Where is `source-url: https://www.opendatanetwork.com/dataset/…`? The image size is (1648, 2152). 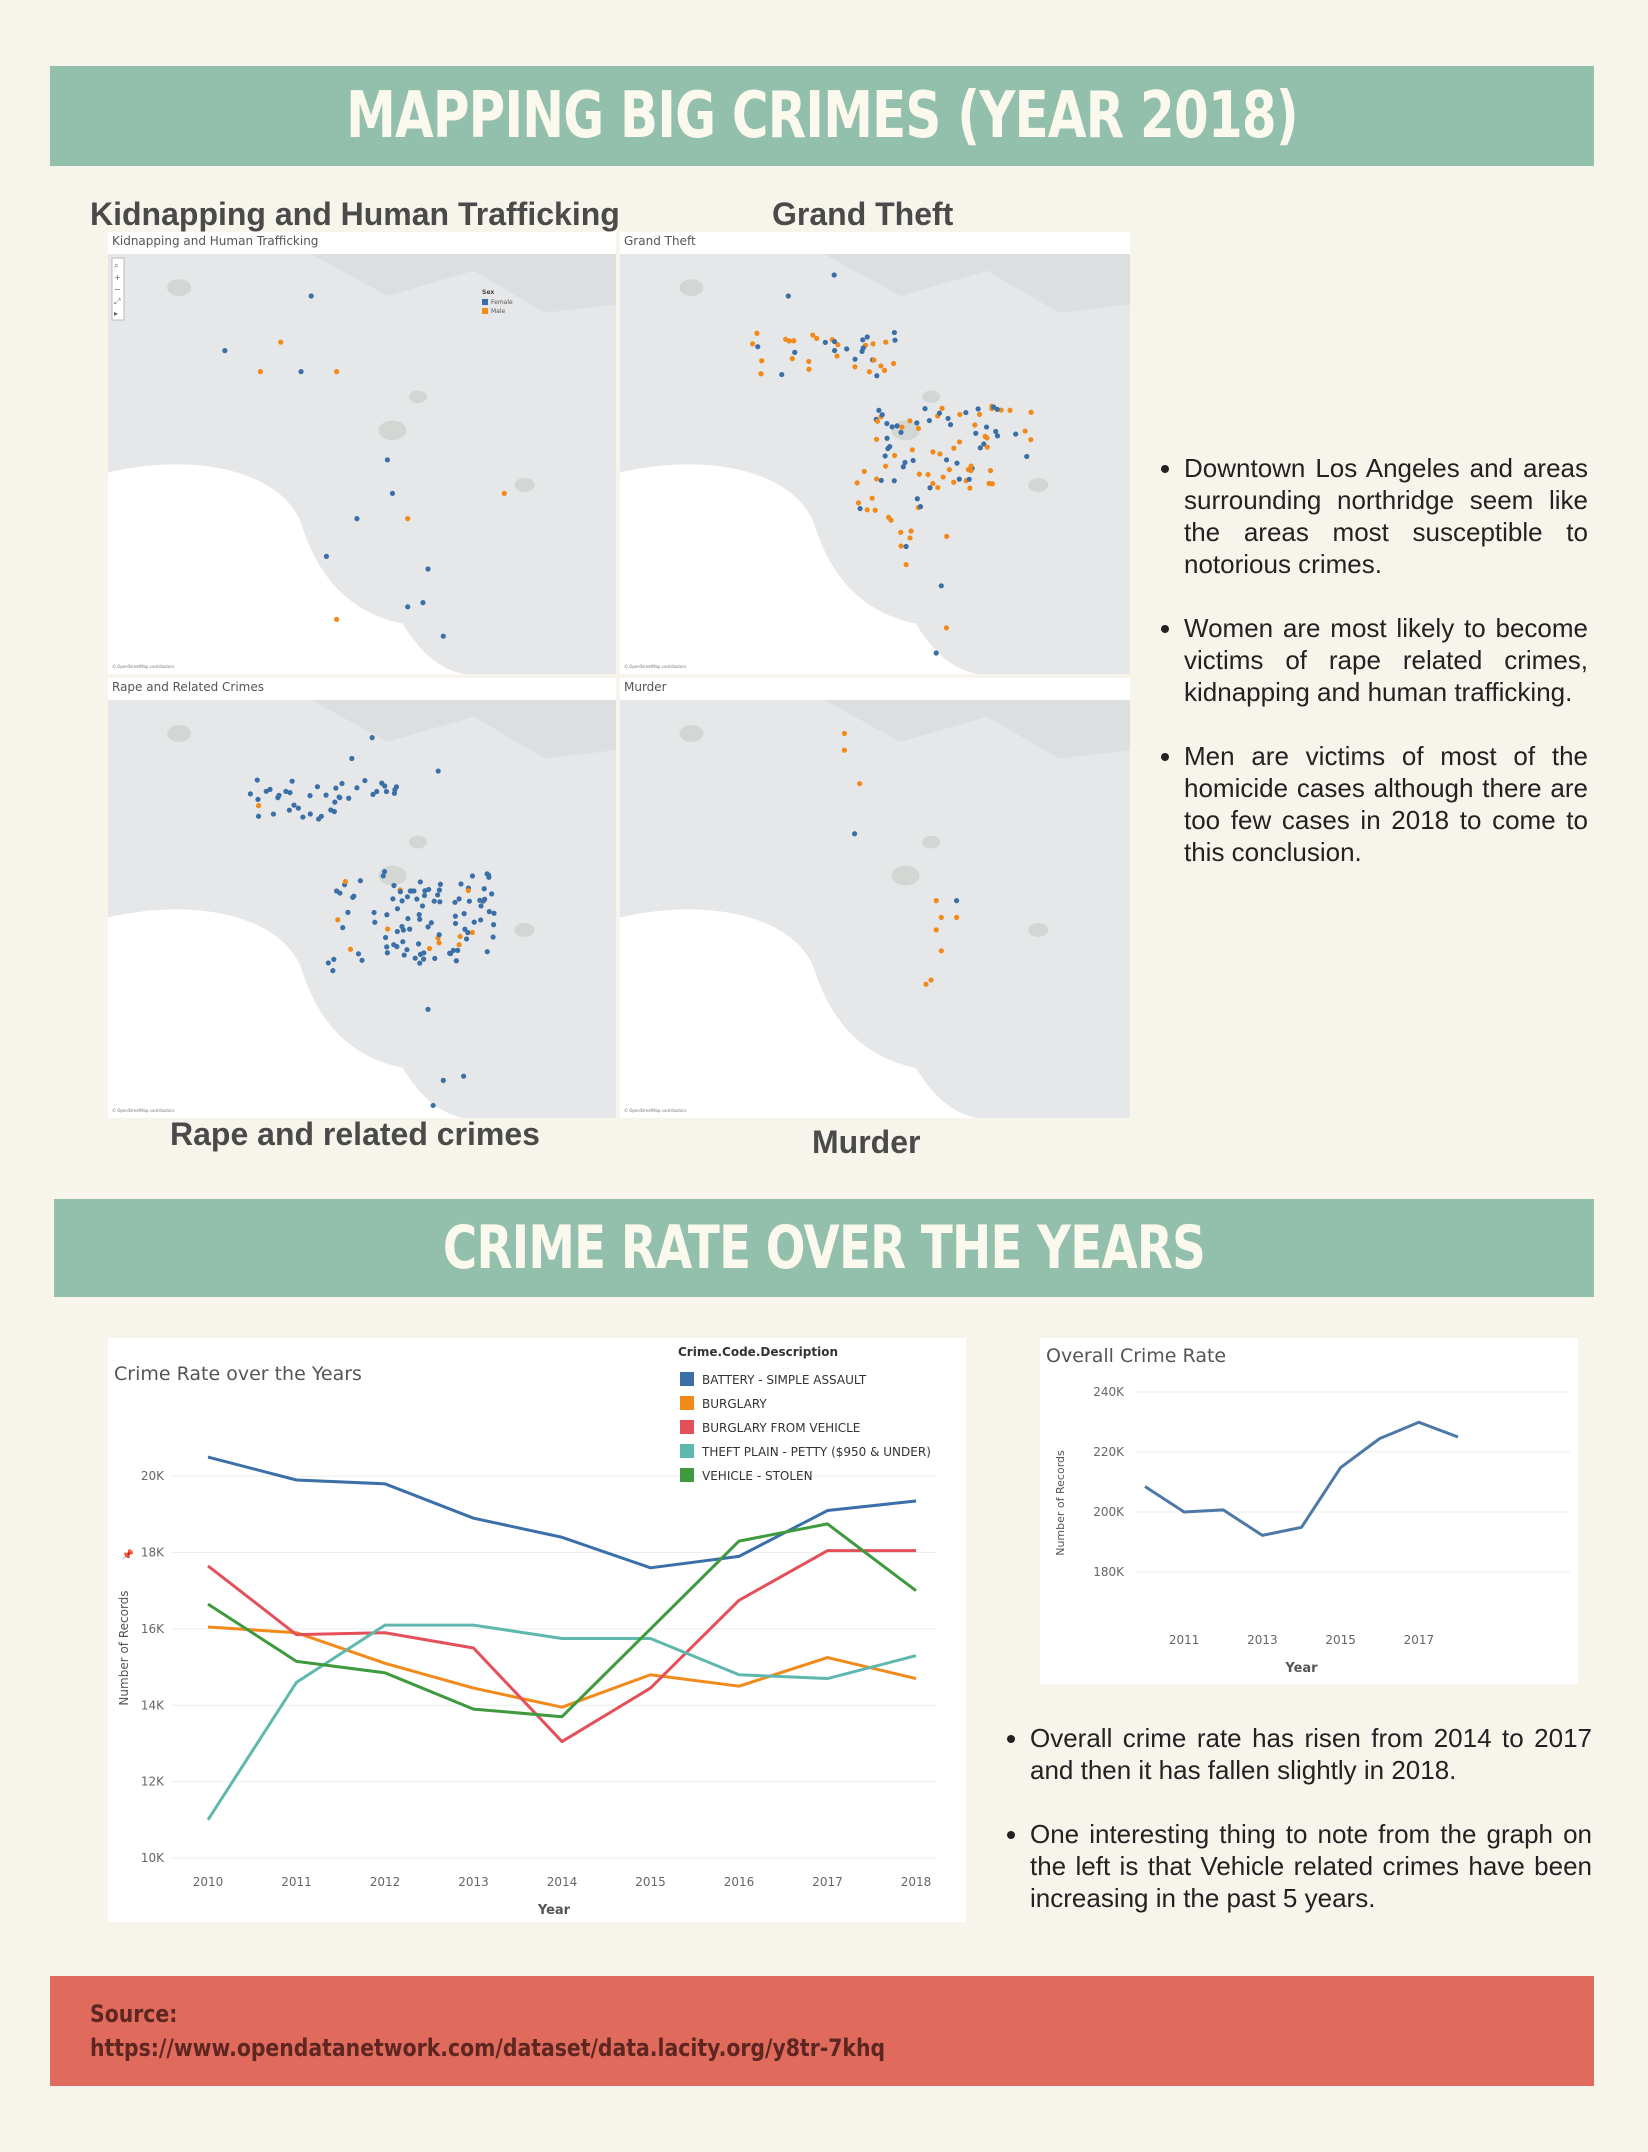
source-url: https://www.opendatanetwork.com/dataset/… is located at coordinates (488, 2048).